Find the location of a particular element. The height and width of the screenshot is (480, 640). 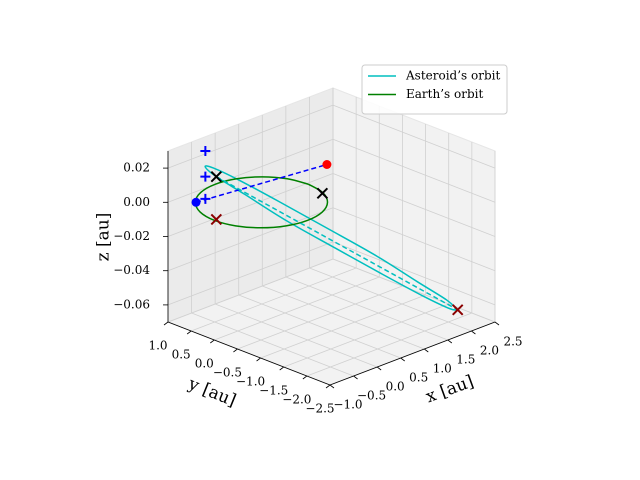

x-tick-label: −1.0 is located at coordinates (347, 405).